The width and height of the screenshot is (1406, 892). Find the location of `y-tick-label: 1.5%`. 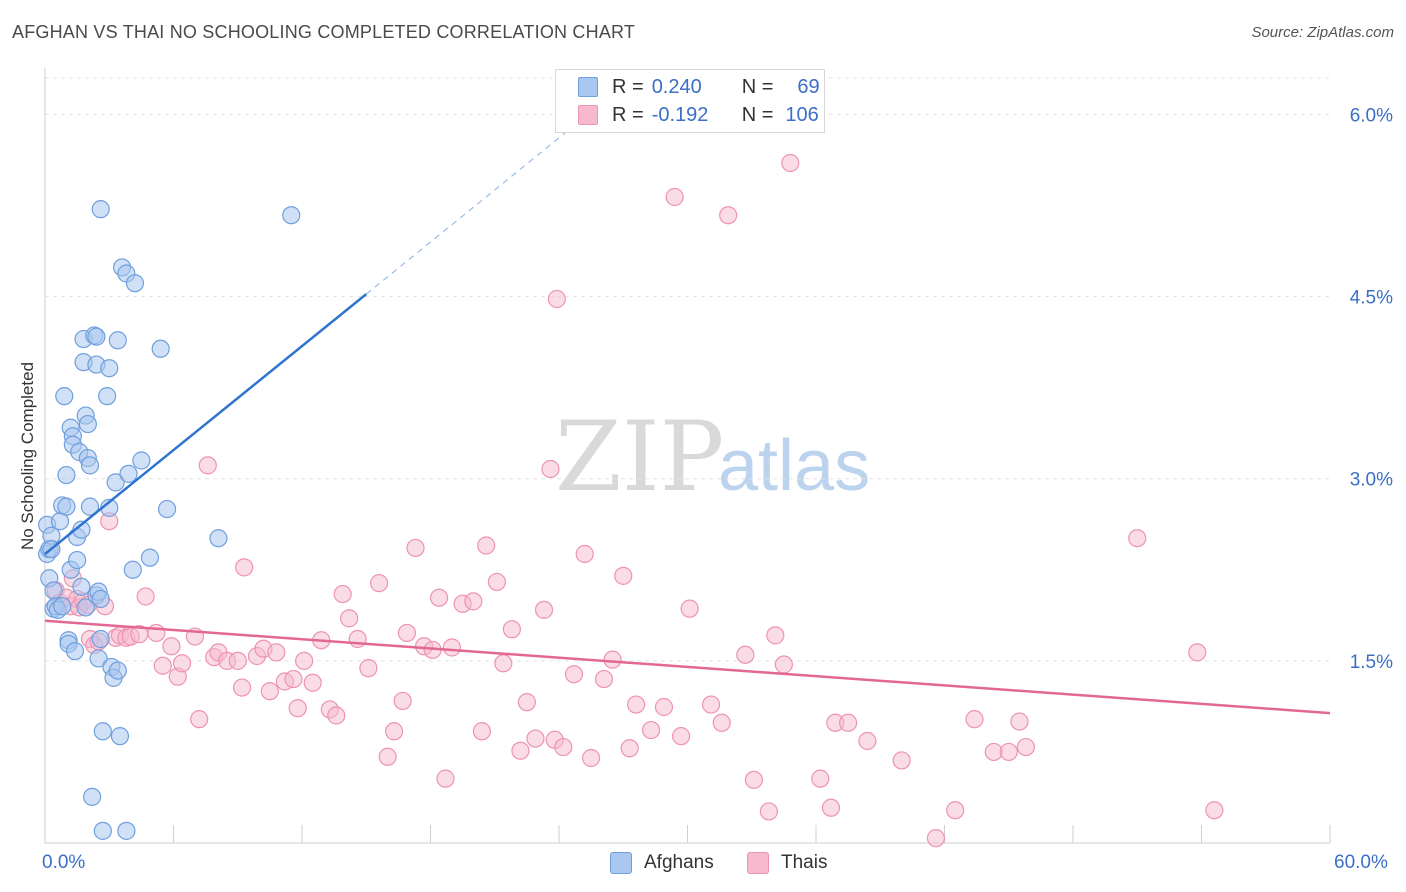

y-tick-label: 1.5% is located at coordinates (1371, 662).